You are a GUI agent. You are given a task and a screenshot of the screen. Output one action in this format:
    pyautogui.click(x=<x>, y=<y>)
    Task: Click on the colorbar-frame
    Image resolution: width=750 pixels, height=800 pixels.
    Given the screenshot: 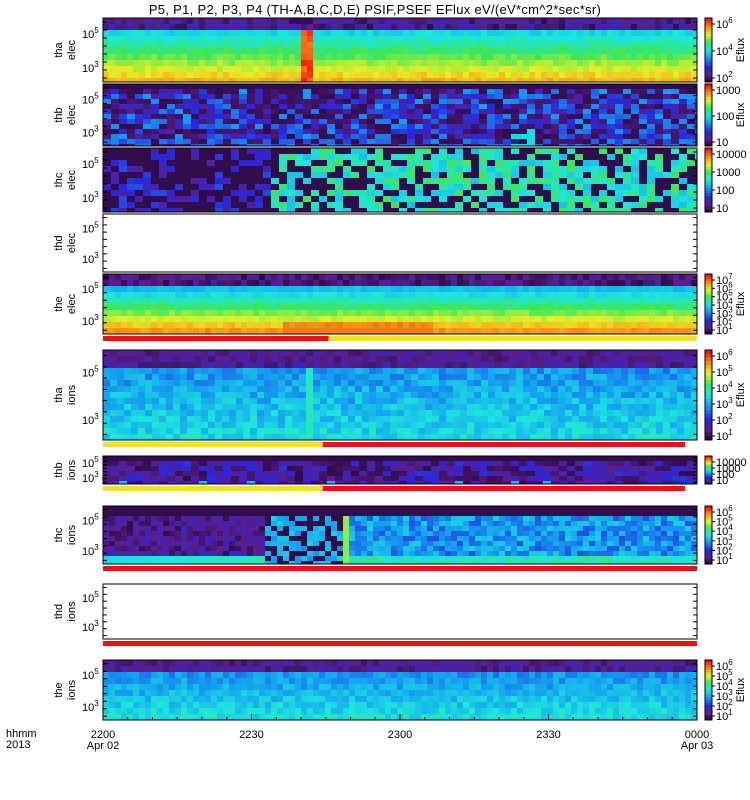 What is the action you would take?
    pyautogui.click(x=708, y=115)
    